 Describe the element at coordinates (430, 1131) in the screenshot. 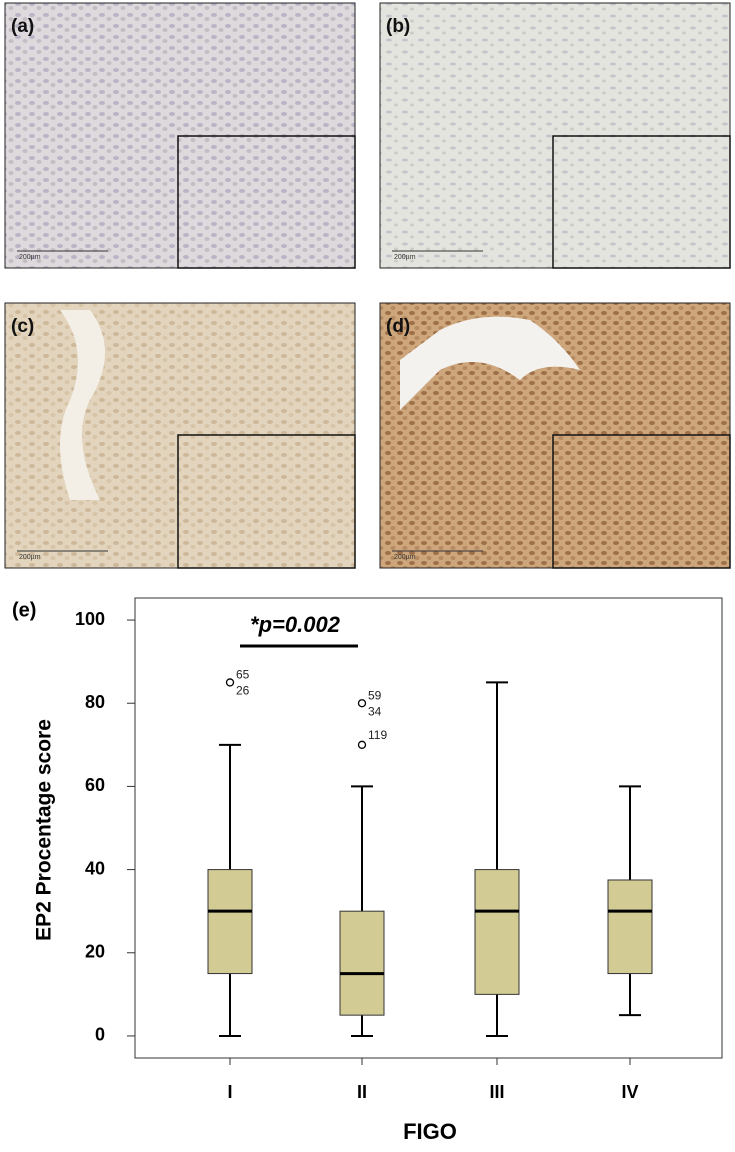

I see `x-axis-label: FIGO` at that location.